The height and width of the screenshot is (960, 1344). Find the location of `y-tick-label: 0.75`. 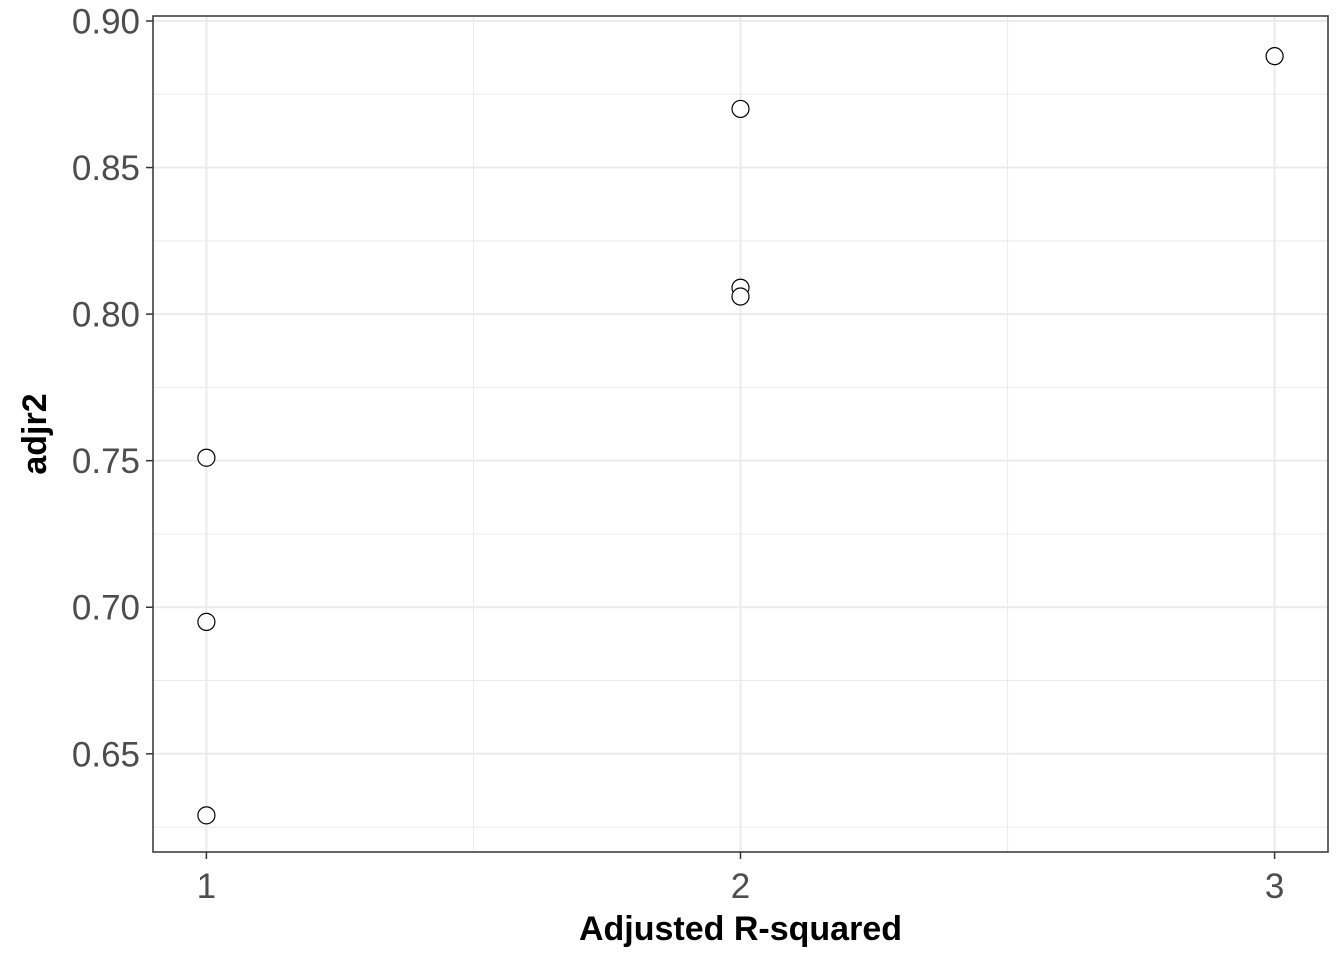

y-tick-label: 0.75 is located at coordinates (106, 461).